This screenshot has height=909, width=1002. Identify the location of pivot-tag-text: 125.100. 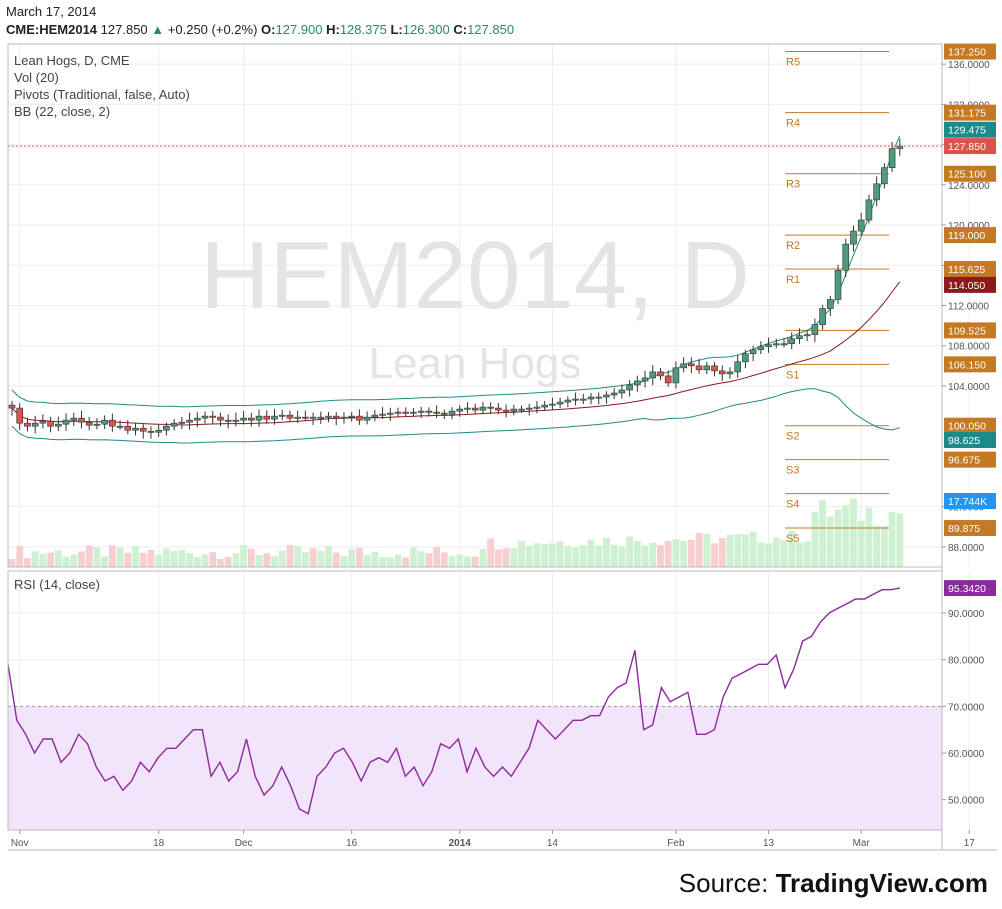
(967, 175).